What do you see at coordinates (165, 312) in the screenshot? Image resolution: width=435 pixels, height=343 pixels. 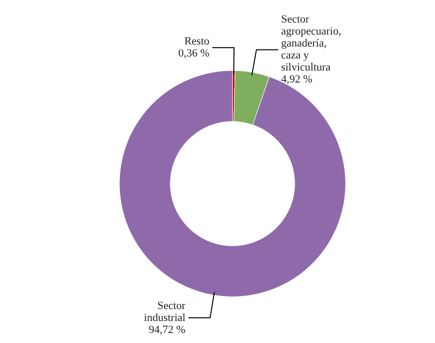 I see `slice-label: Sector industrial` at bounding box center [165, 312].